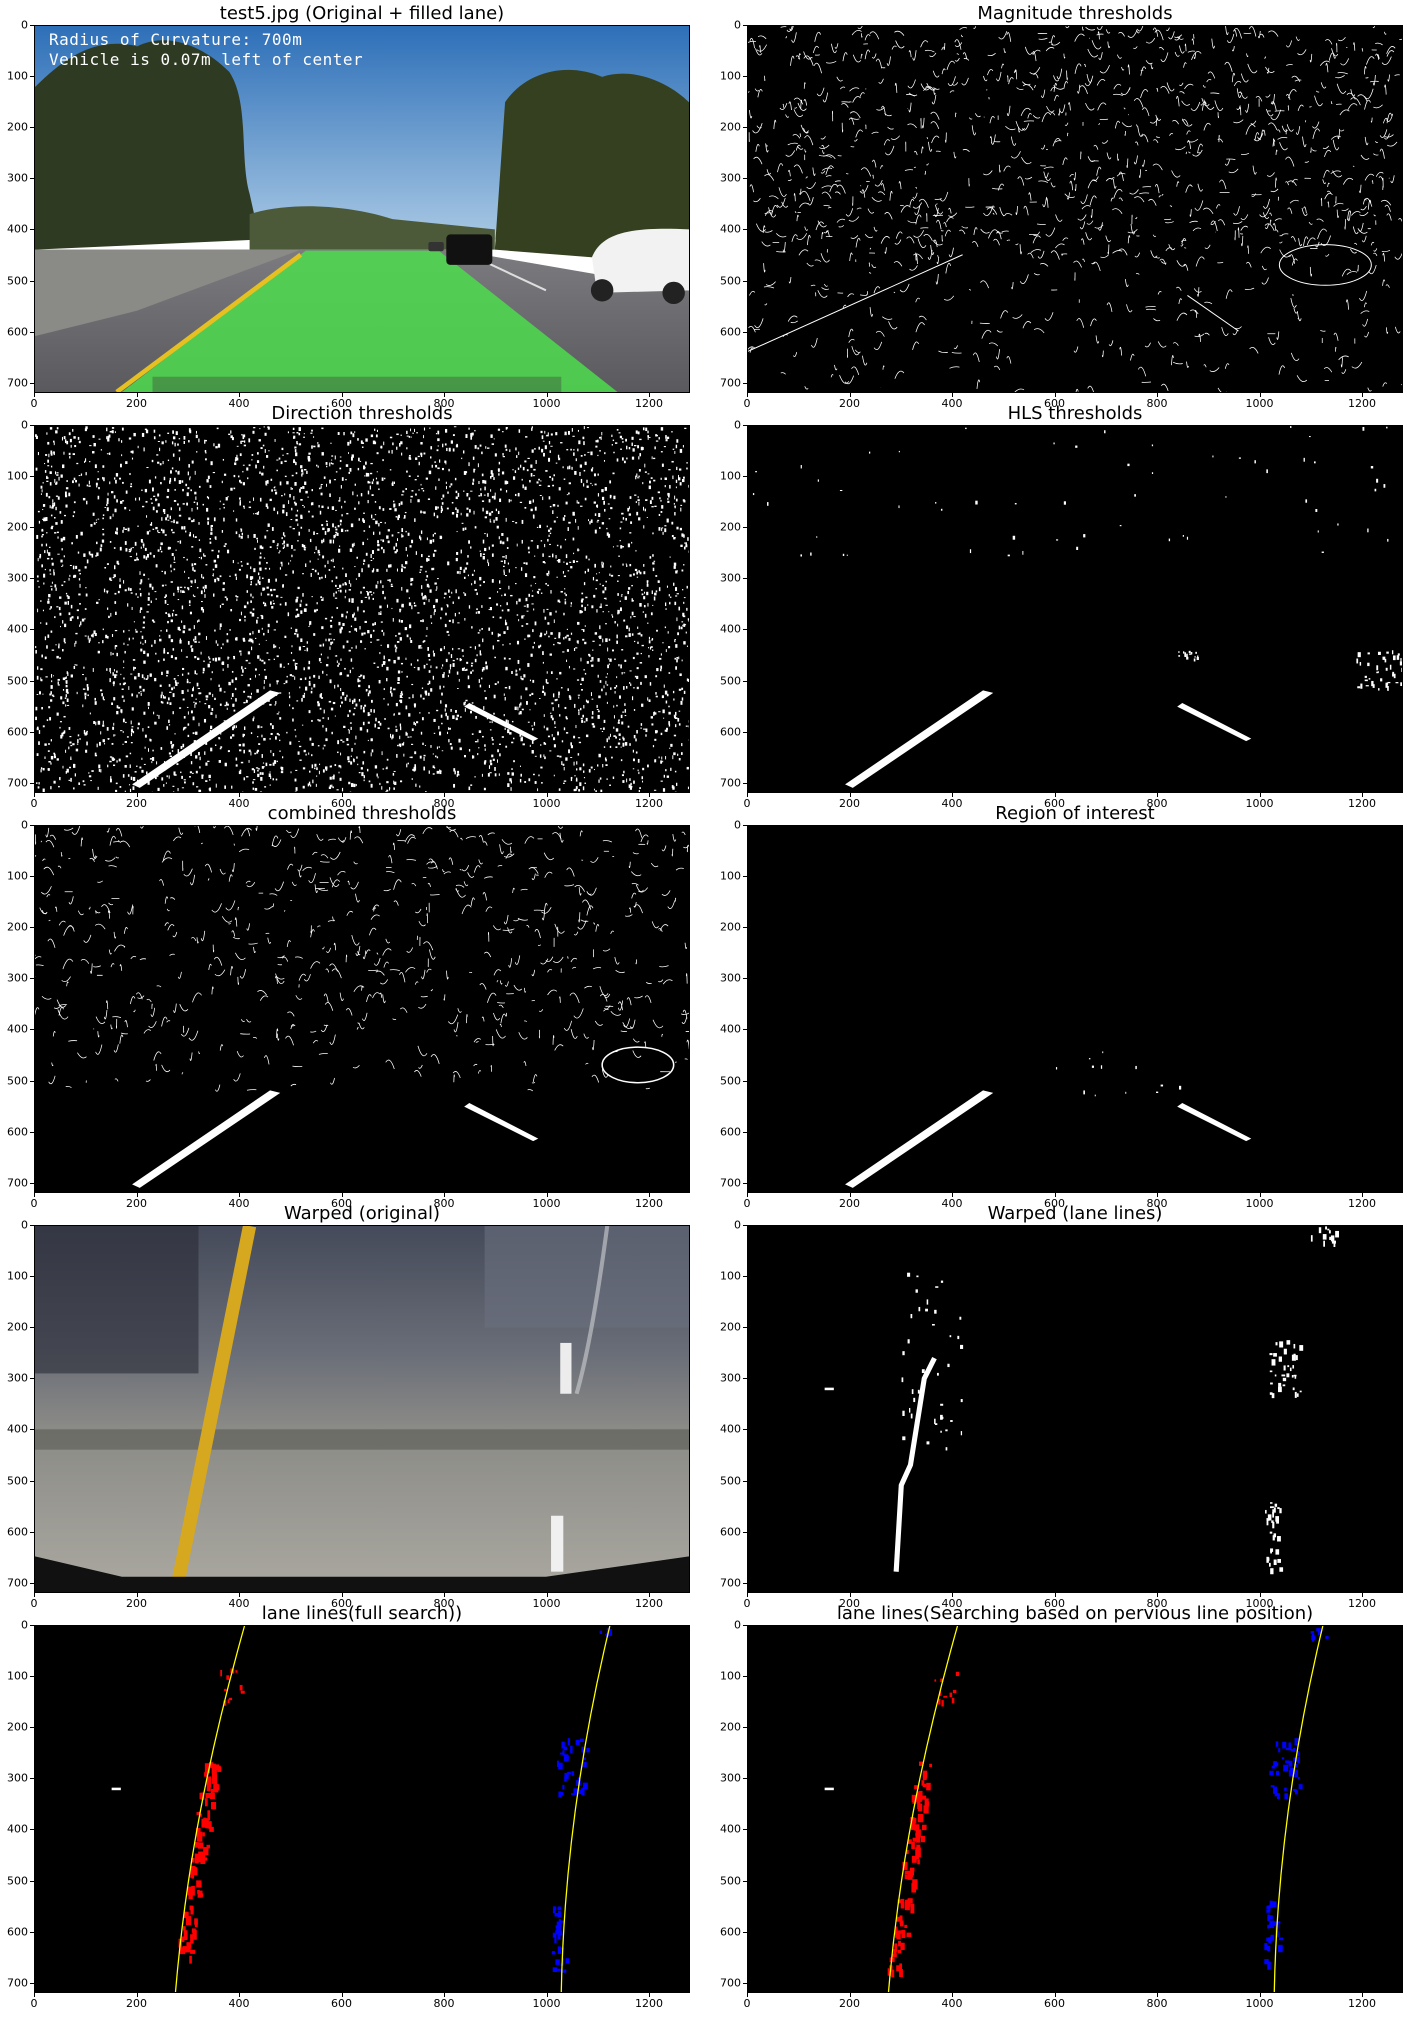 The width and height of the screenshot is (1414, 2022). What do you see at coordinates (17, 1778) in the screenshot?
I see `y-tick-label: 300` at bounding box center [17, 1778].